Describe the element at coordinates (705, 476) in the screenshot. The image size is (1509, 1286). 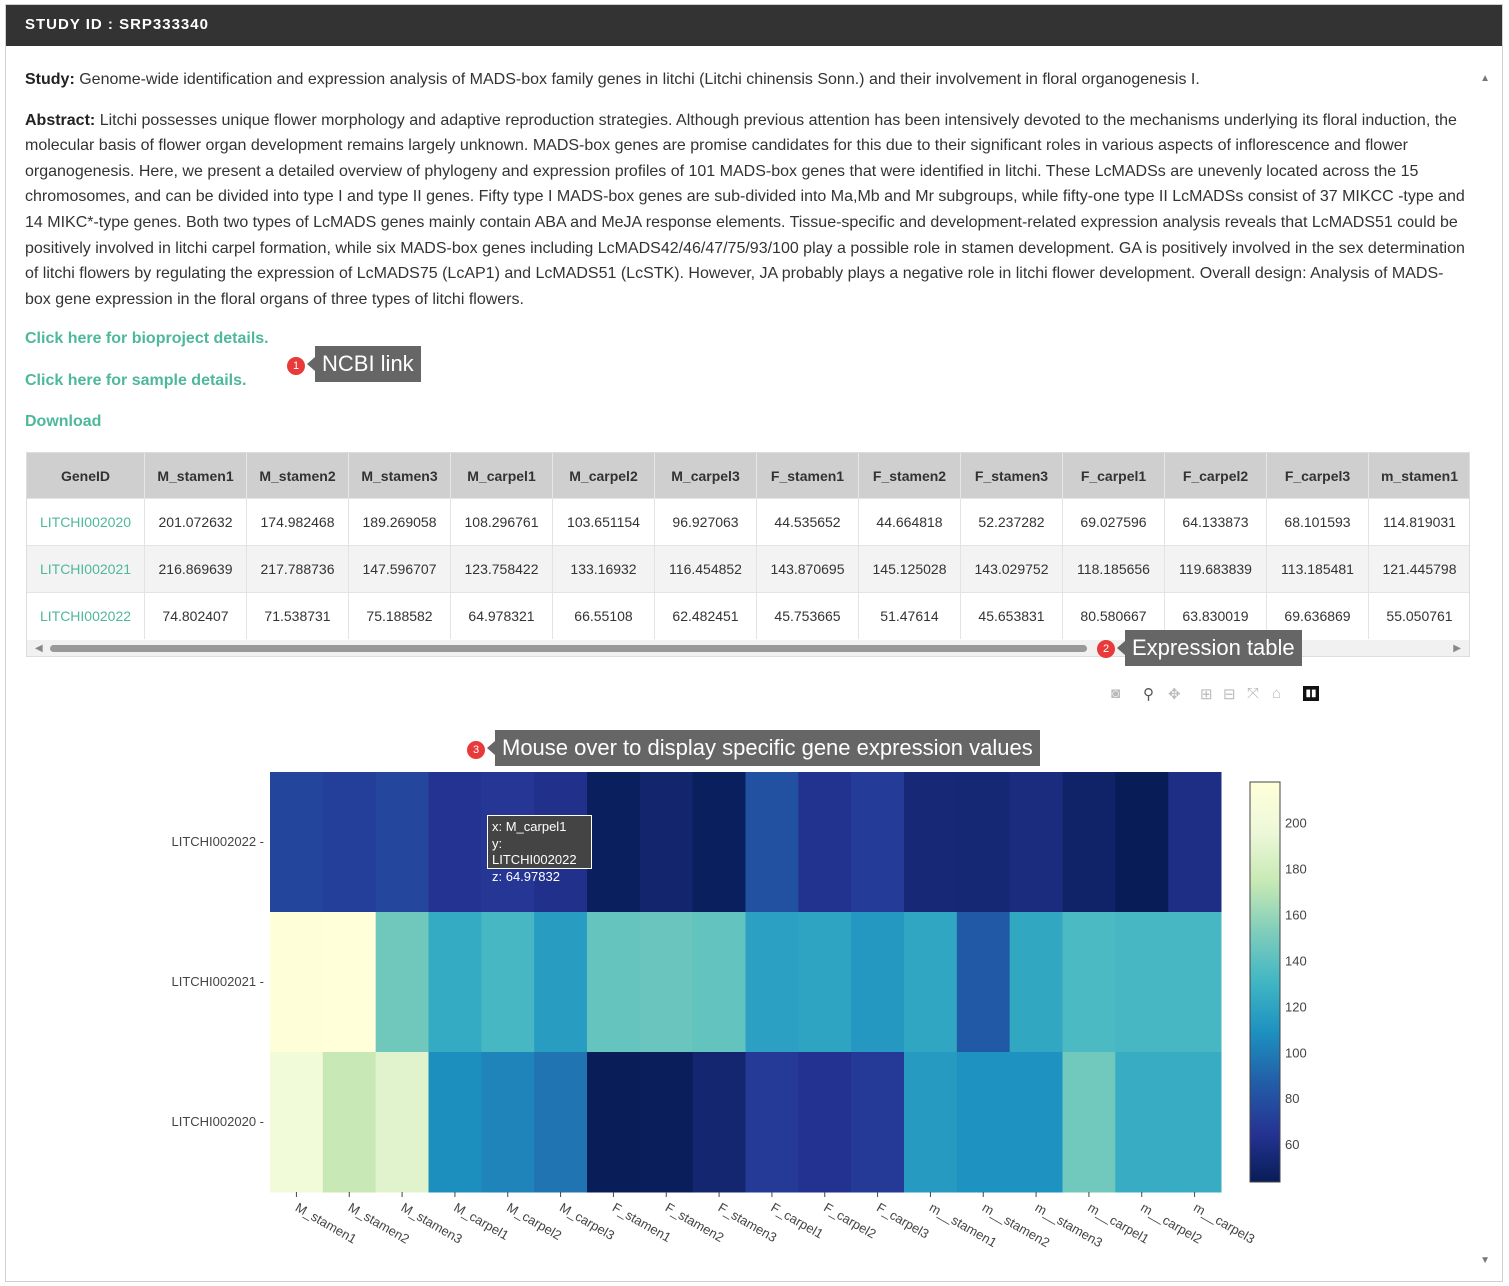
I see `column-header-m_carpel3: M_carpel3` at that location.